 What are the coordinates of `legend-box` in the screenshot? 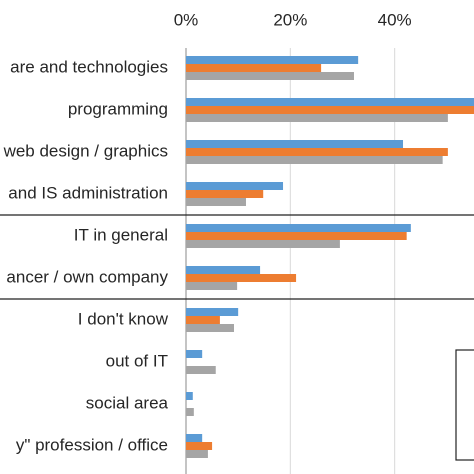 It's located at (464, 405).